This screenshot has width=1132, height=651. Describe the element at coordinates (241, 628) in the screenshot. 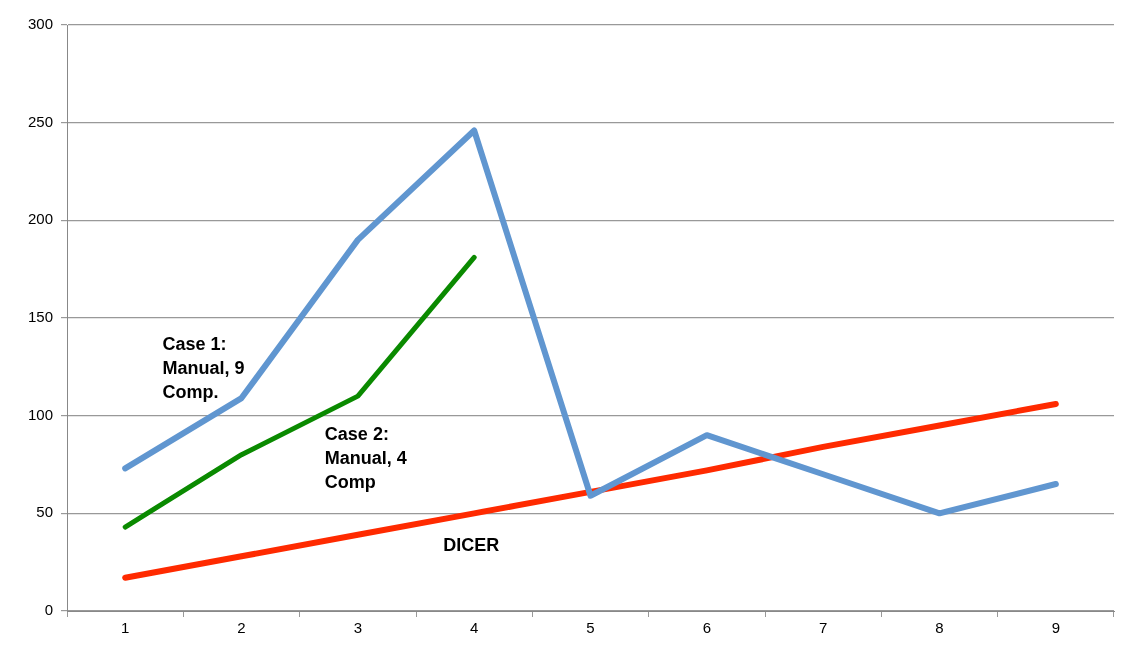

I see `x-tick-label: 2` at that location.